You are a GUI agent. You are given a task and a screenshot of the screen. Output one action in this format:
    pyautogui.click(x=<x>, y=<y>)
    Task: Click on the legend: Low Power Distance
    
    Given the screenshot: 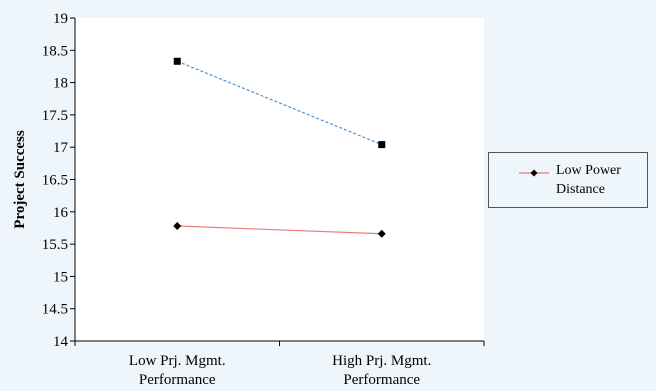 What is the action you would take?
    pyautogui.click(x=568, y=180)
    